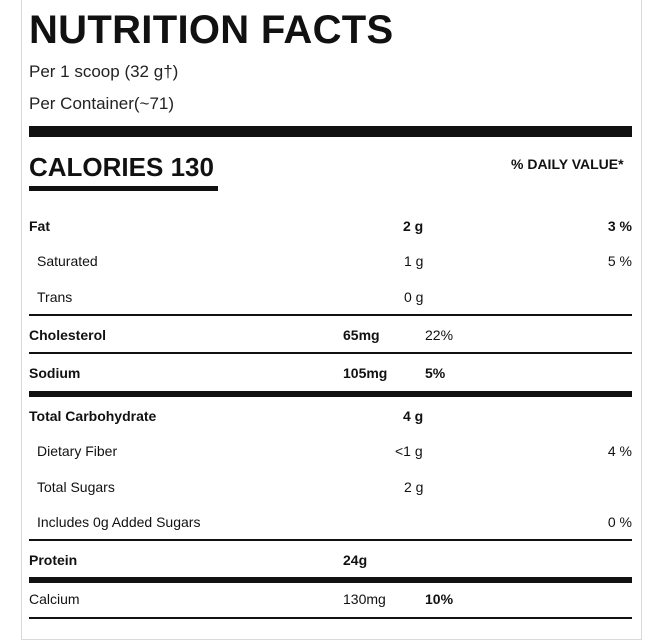  I want to click on nutrient-amount: 0 g, so click(414, 297).